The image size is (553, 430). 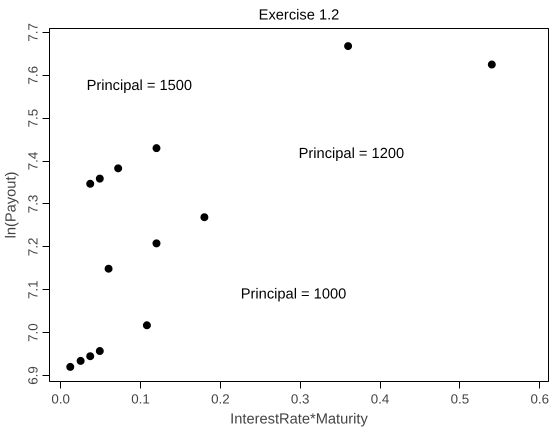 What do you see at coordinates (33, 118) in the screenshot?
I see `y-tick-label: 7.5` at bounding box center [33, 118].